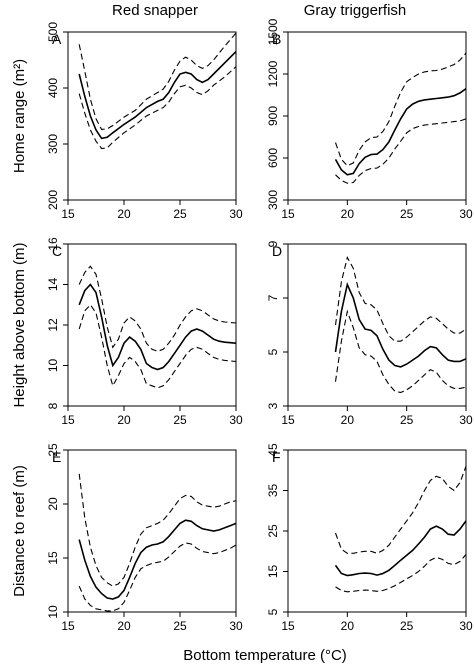 Image resolution: width=474 pixels, height=669 pixels. I want to click on panel-c-xtick-label: 25, so click(180, 420).